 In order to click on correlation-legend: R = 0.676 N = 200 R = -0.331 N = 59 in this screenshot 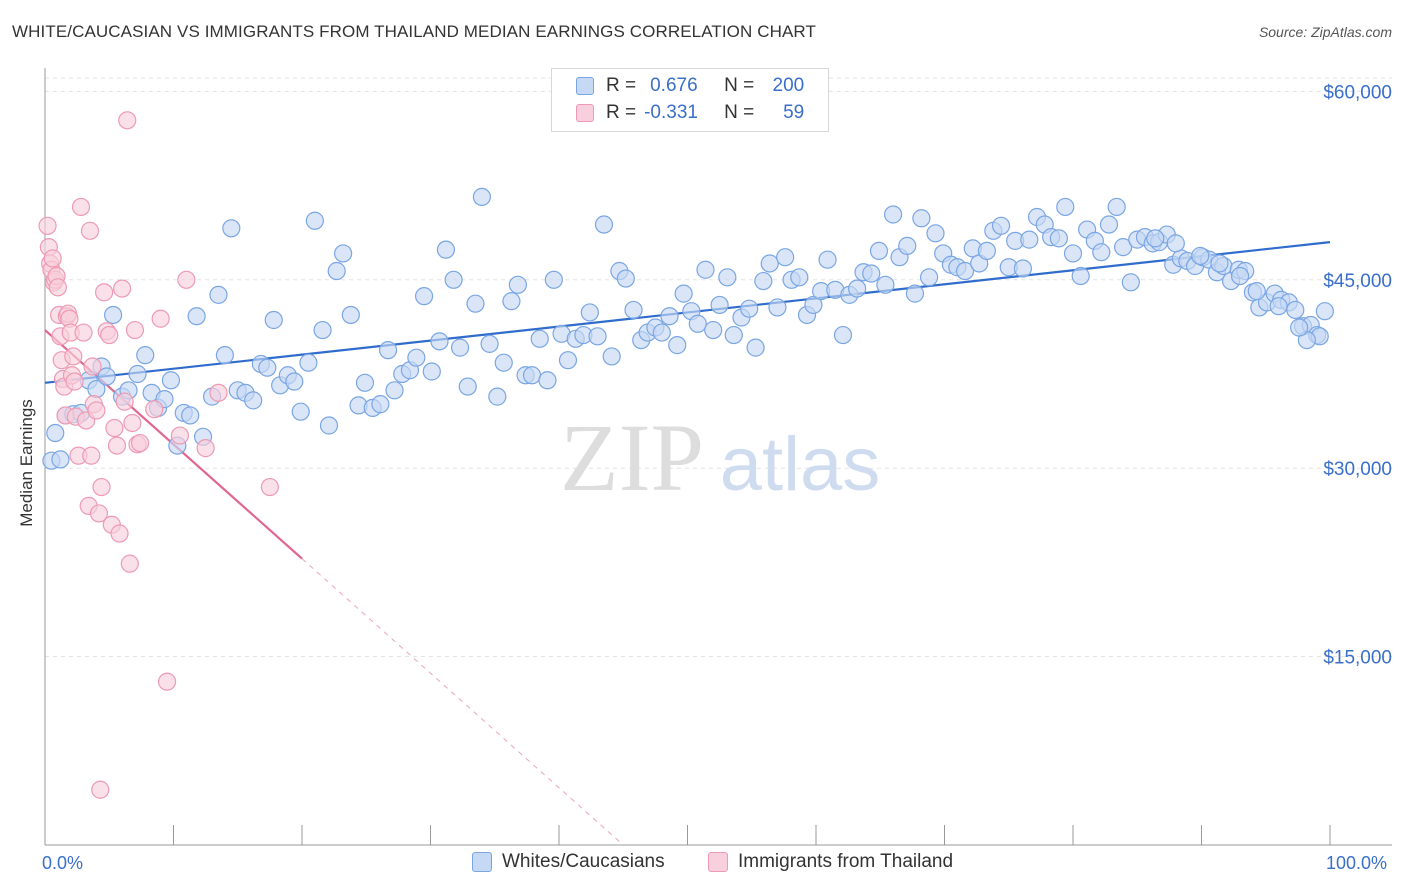, I will do `click(690, 100)`.